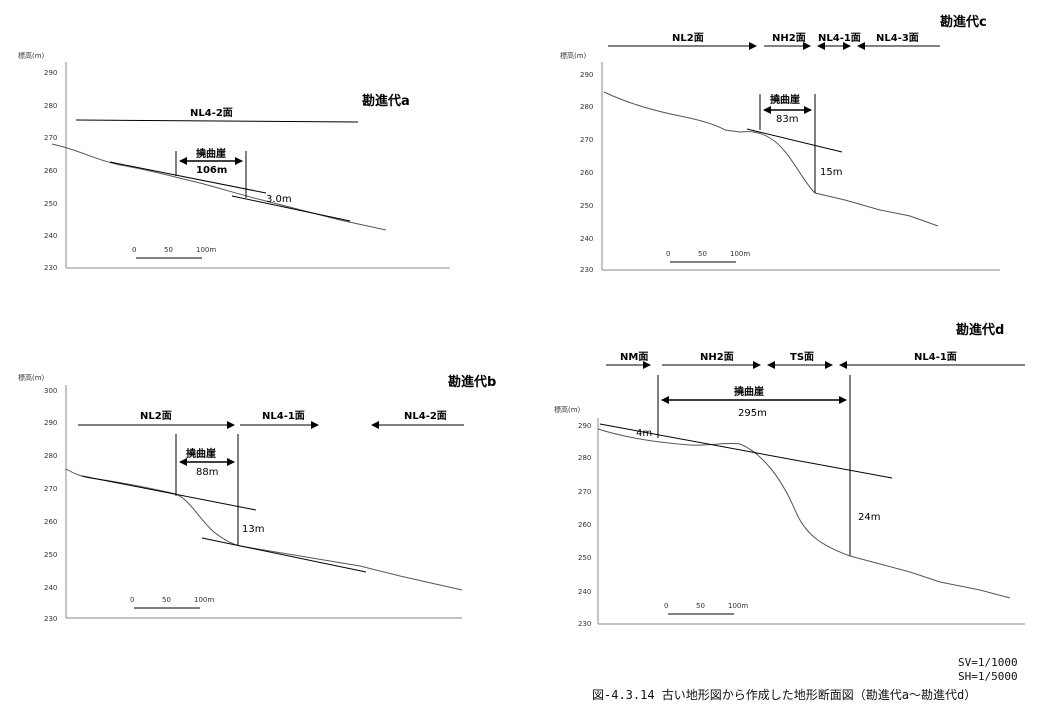 The width and height of the screenshot is (1045, 728). I want to click on left-offset-label: 4m, so click(644, 433).